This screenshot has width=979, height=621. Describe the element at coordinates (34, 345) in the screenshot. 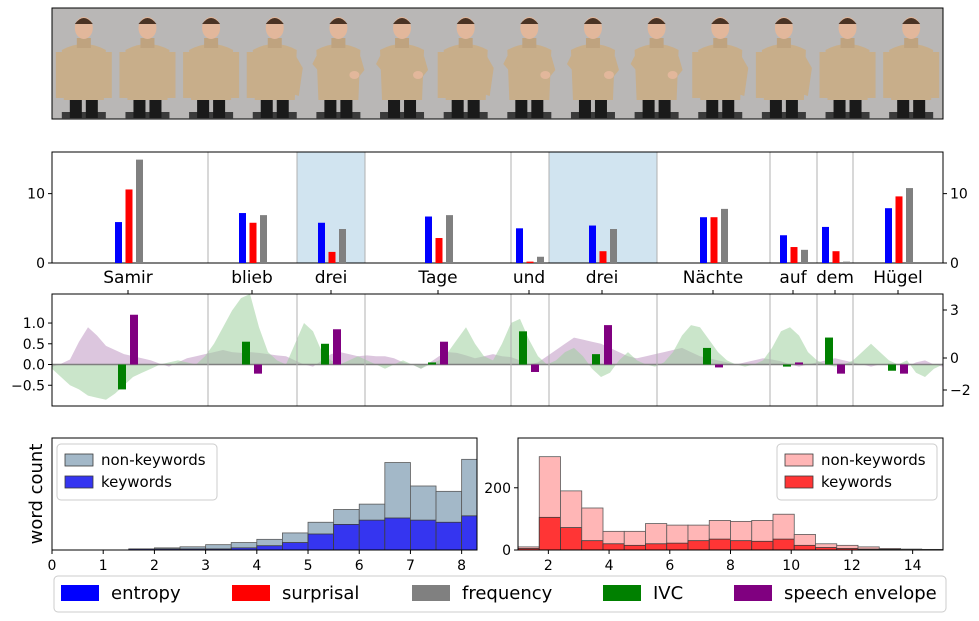

I see `y-tick-label: 0.5` at that location.